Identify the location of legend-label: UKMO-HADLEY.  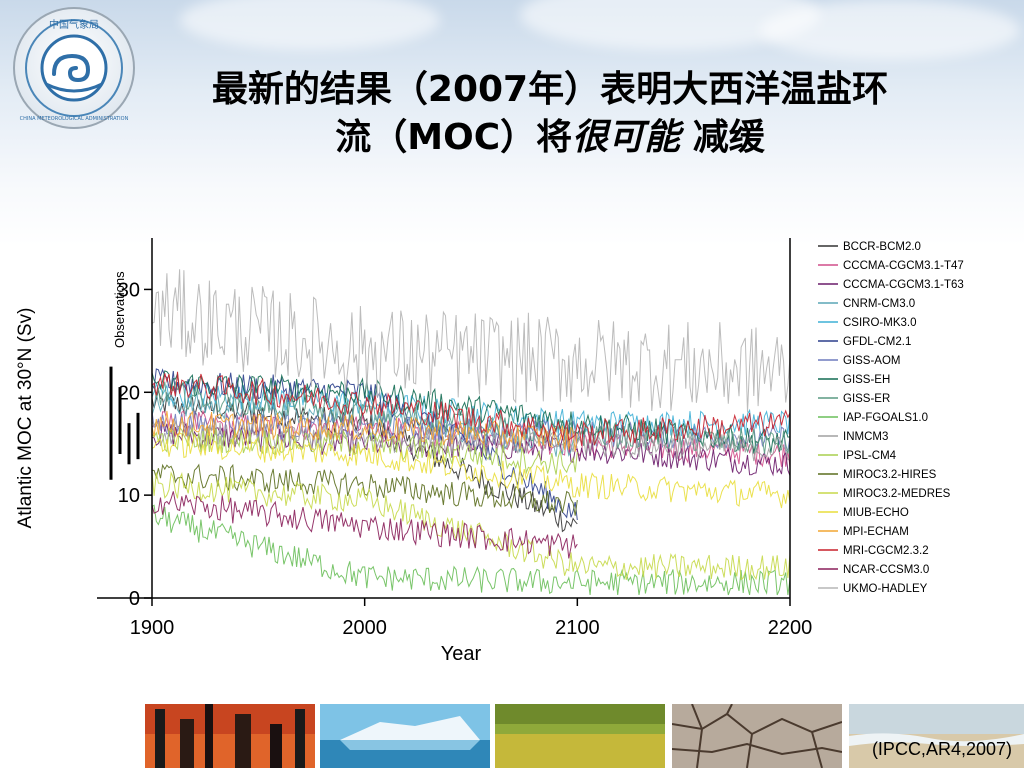
(885, 589).